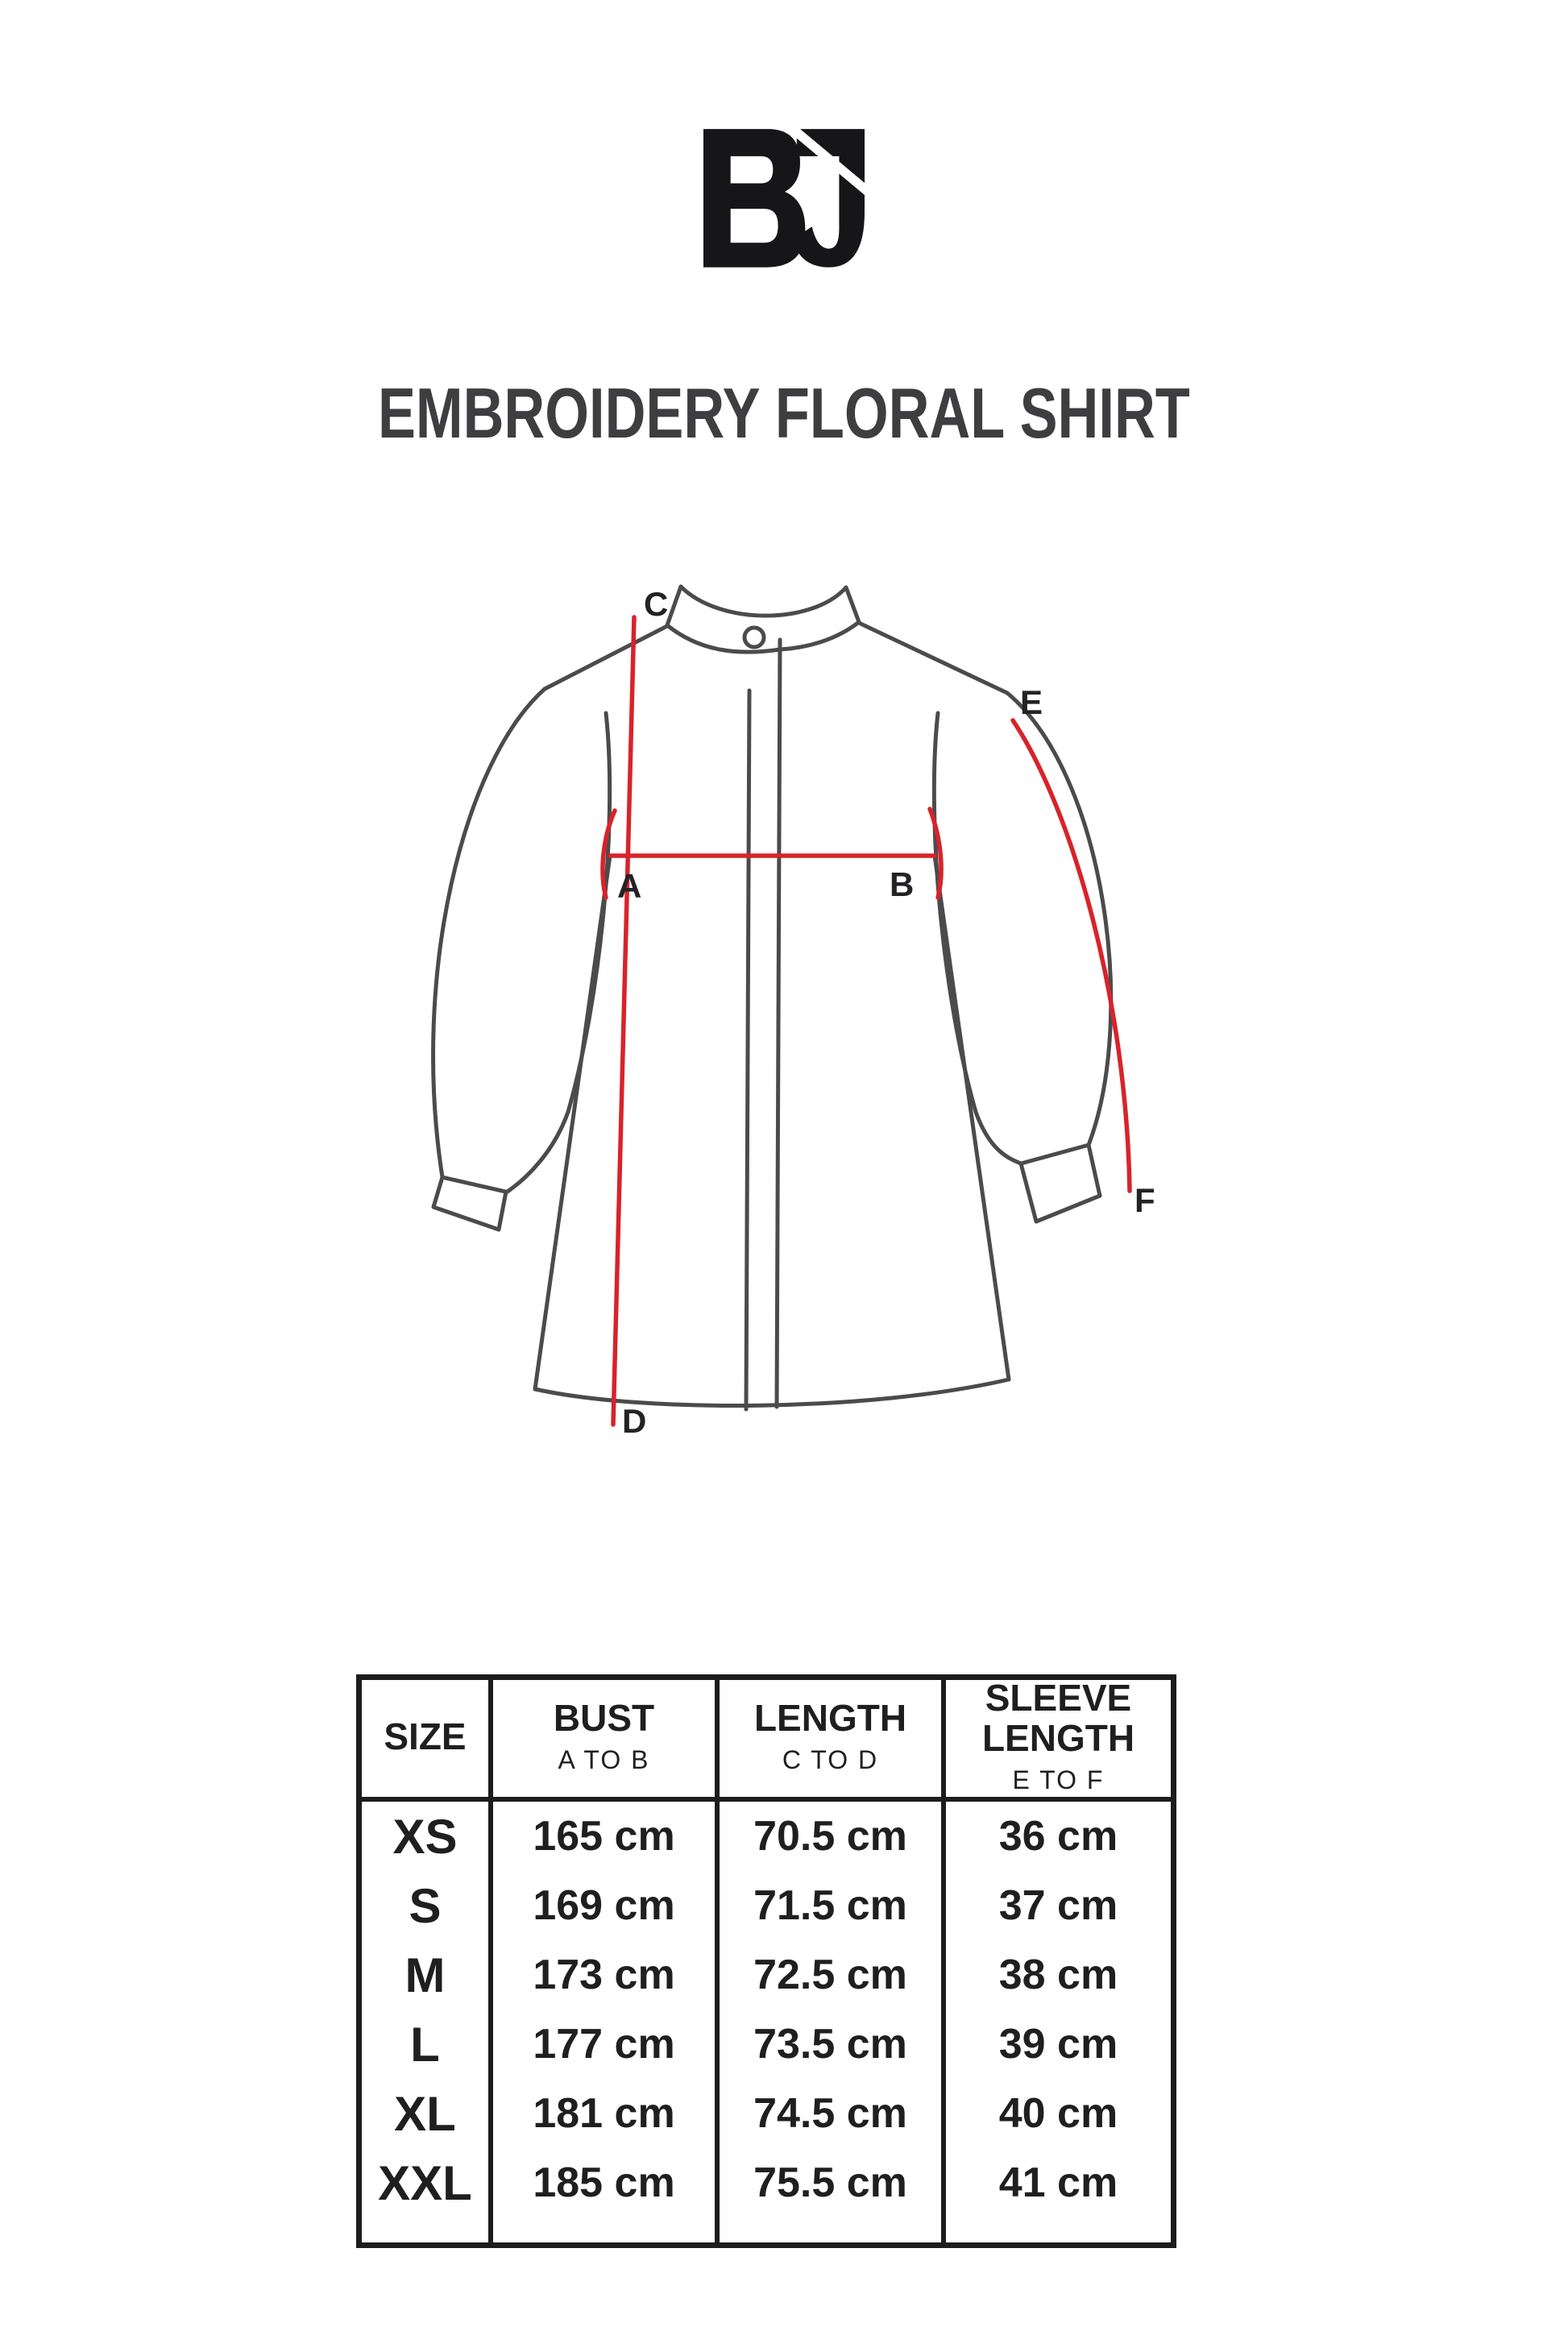 The image size is (1568, 2352). What do you see at coordinates (608, 854) in the screenshot?
I see `armpit-tick-left` at bounding box center [608, 854].